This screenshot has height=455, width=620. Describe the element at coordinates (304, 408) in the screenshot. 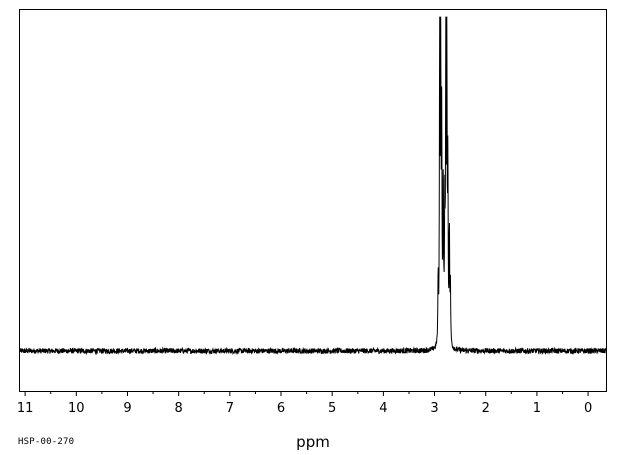

I see `x-axis-tick-labels: 11 10 9 8 7 6 5 4 3 2 1 0` at that location.